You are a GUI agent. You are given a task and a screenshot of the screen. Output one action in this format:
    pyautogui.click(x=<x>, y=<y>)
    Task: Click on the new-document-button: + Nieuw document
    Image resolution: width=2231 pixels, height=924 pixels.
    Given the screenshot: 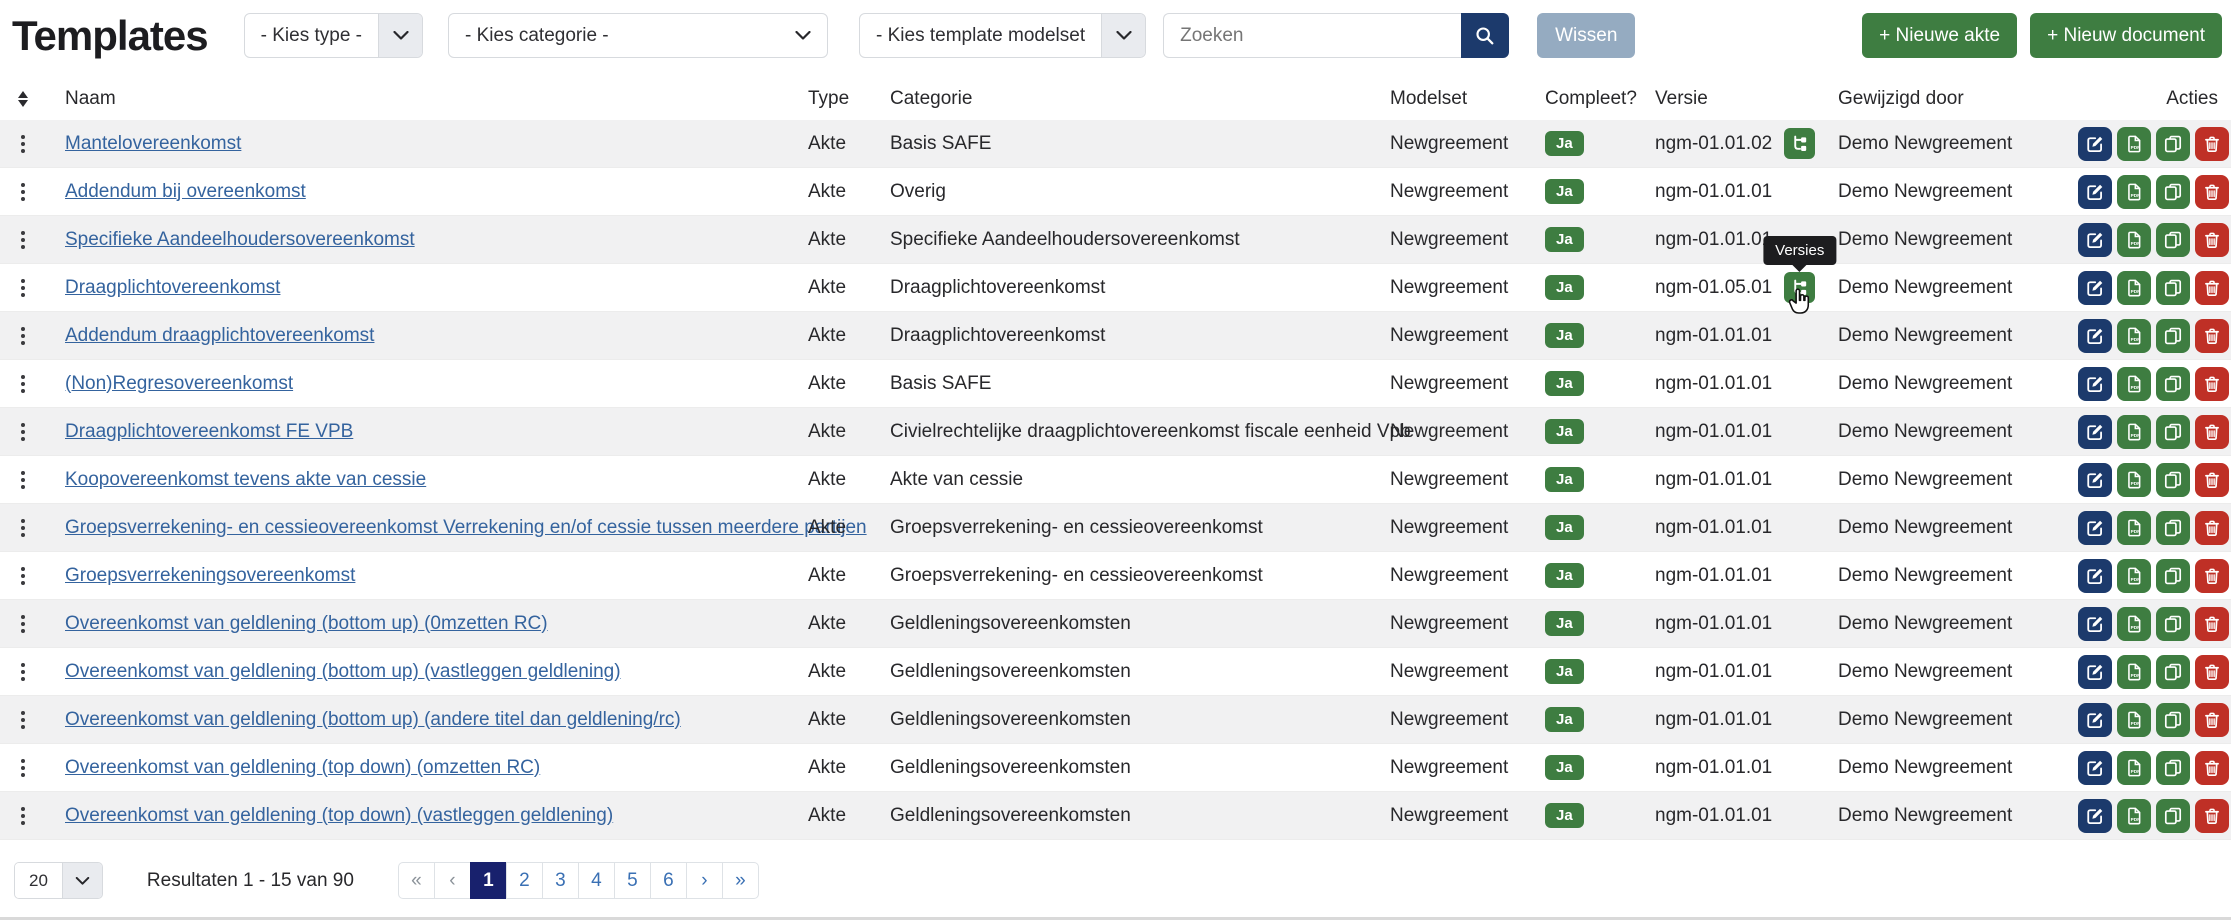 What is the action you would take?
    pyautogui.click(x=2126, y=35)
    